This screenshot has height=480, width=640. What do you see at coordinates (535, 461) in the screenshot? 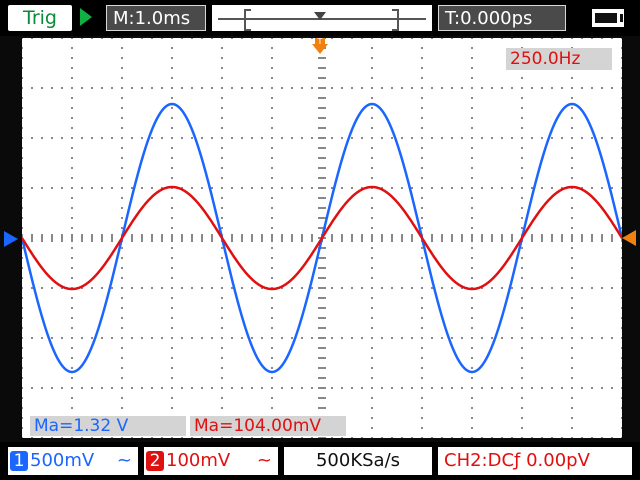
I see `trigger-info: CH2:DCƒ 0.00pV` at bounding box center [535, 461].